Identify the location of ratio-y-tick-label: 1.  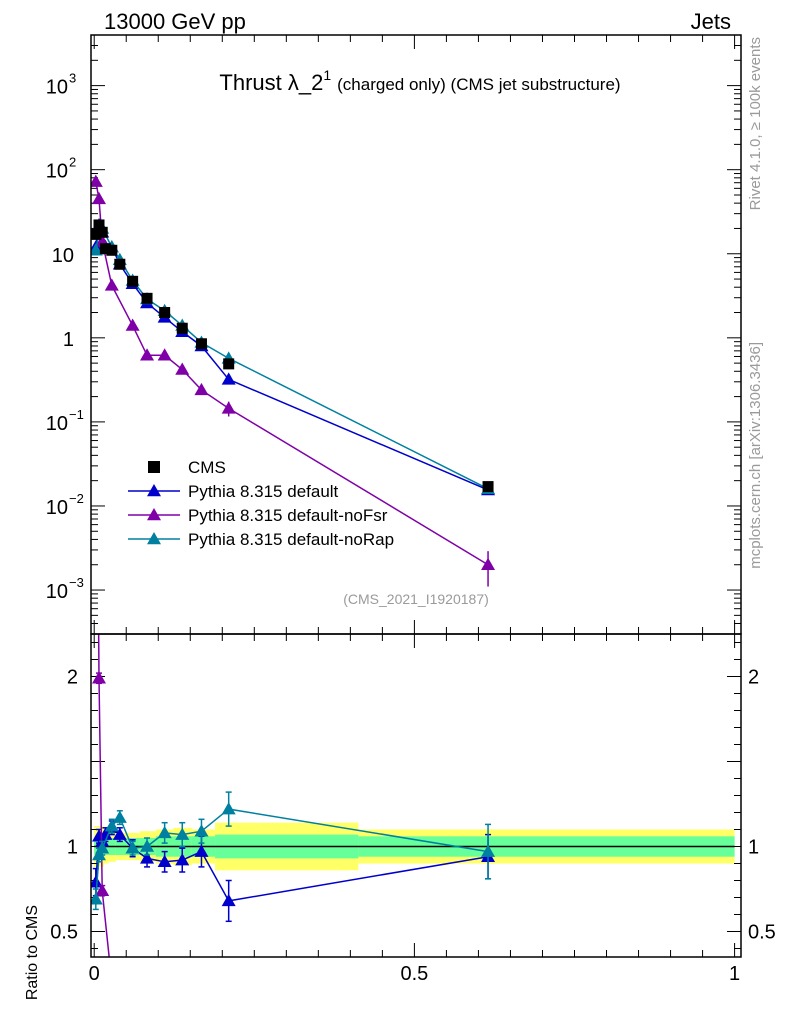
(72, 848).